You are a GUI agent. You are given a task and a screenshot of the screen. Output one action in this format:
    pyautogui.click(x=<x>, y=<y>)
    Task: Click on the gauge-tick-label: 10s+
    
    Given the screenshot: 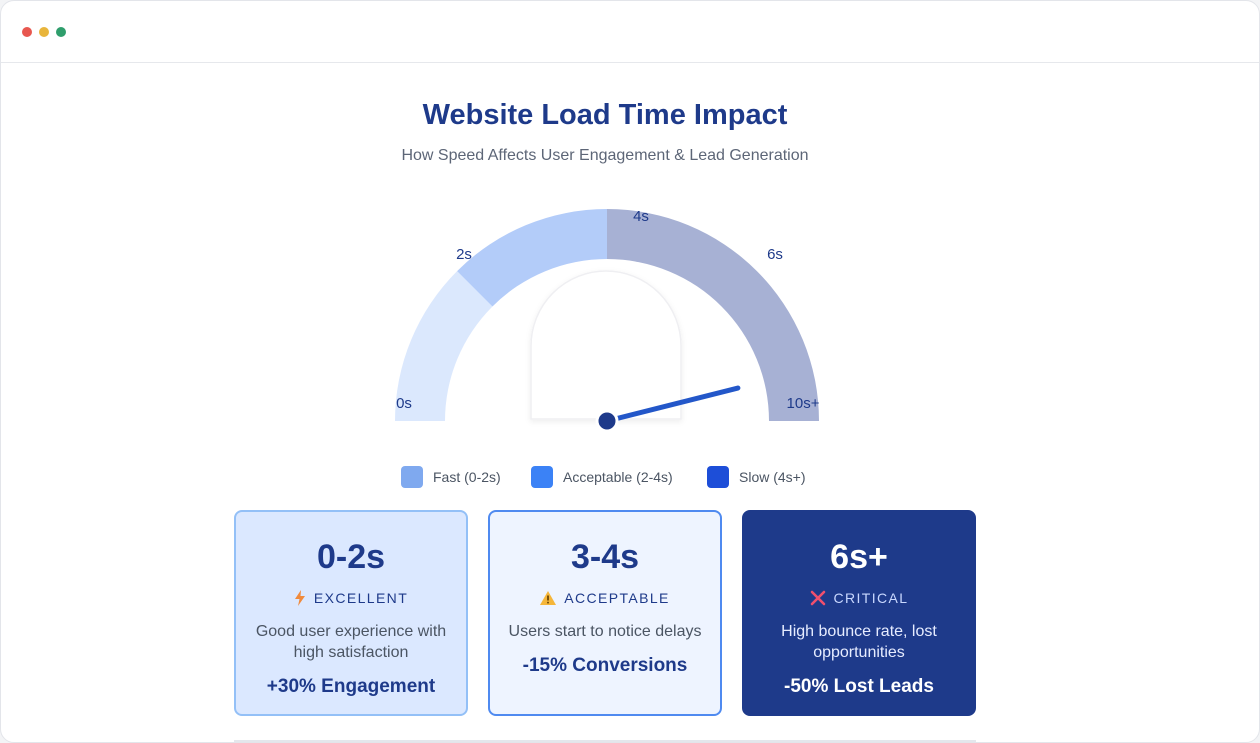 What is the action you would take?
    pyautogui.click(x=803, y=403)
    